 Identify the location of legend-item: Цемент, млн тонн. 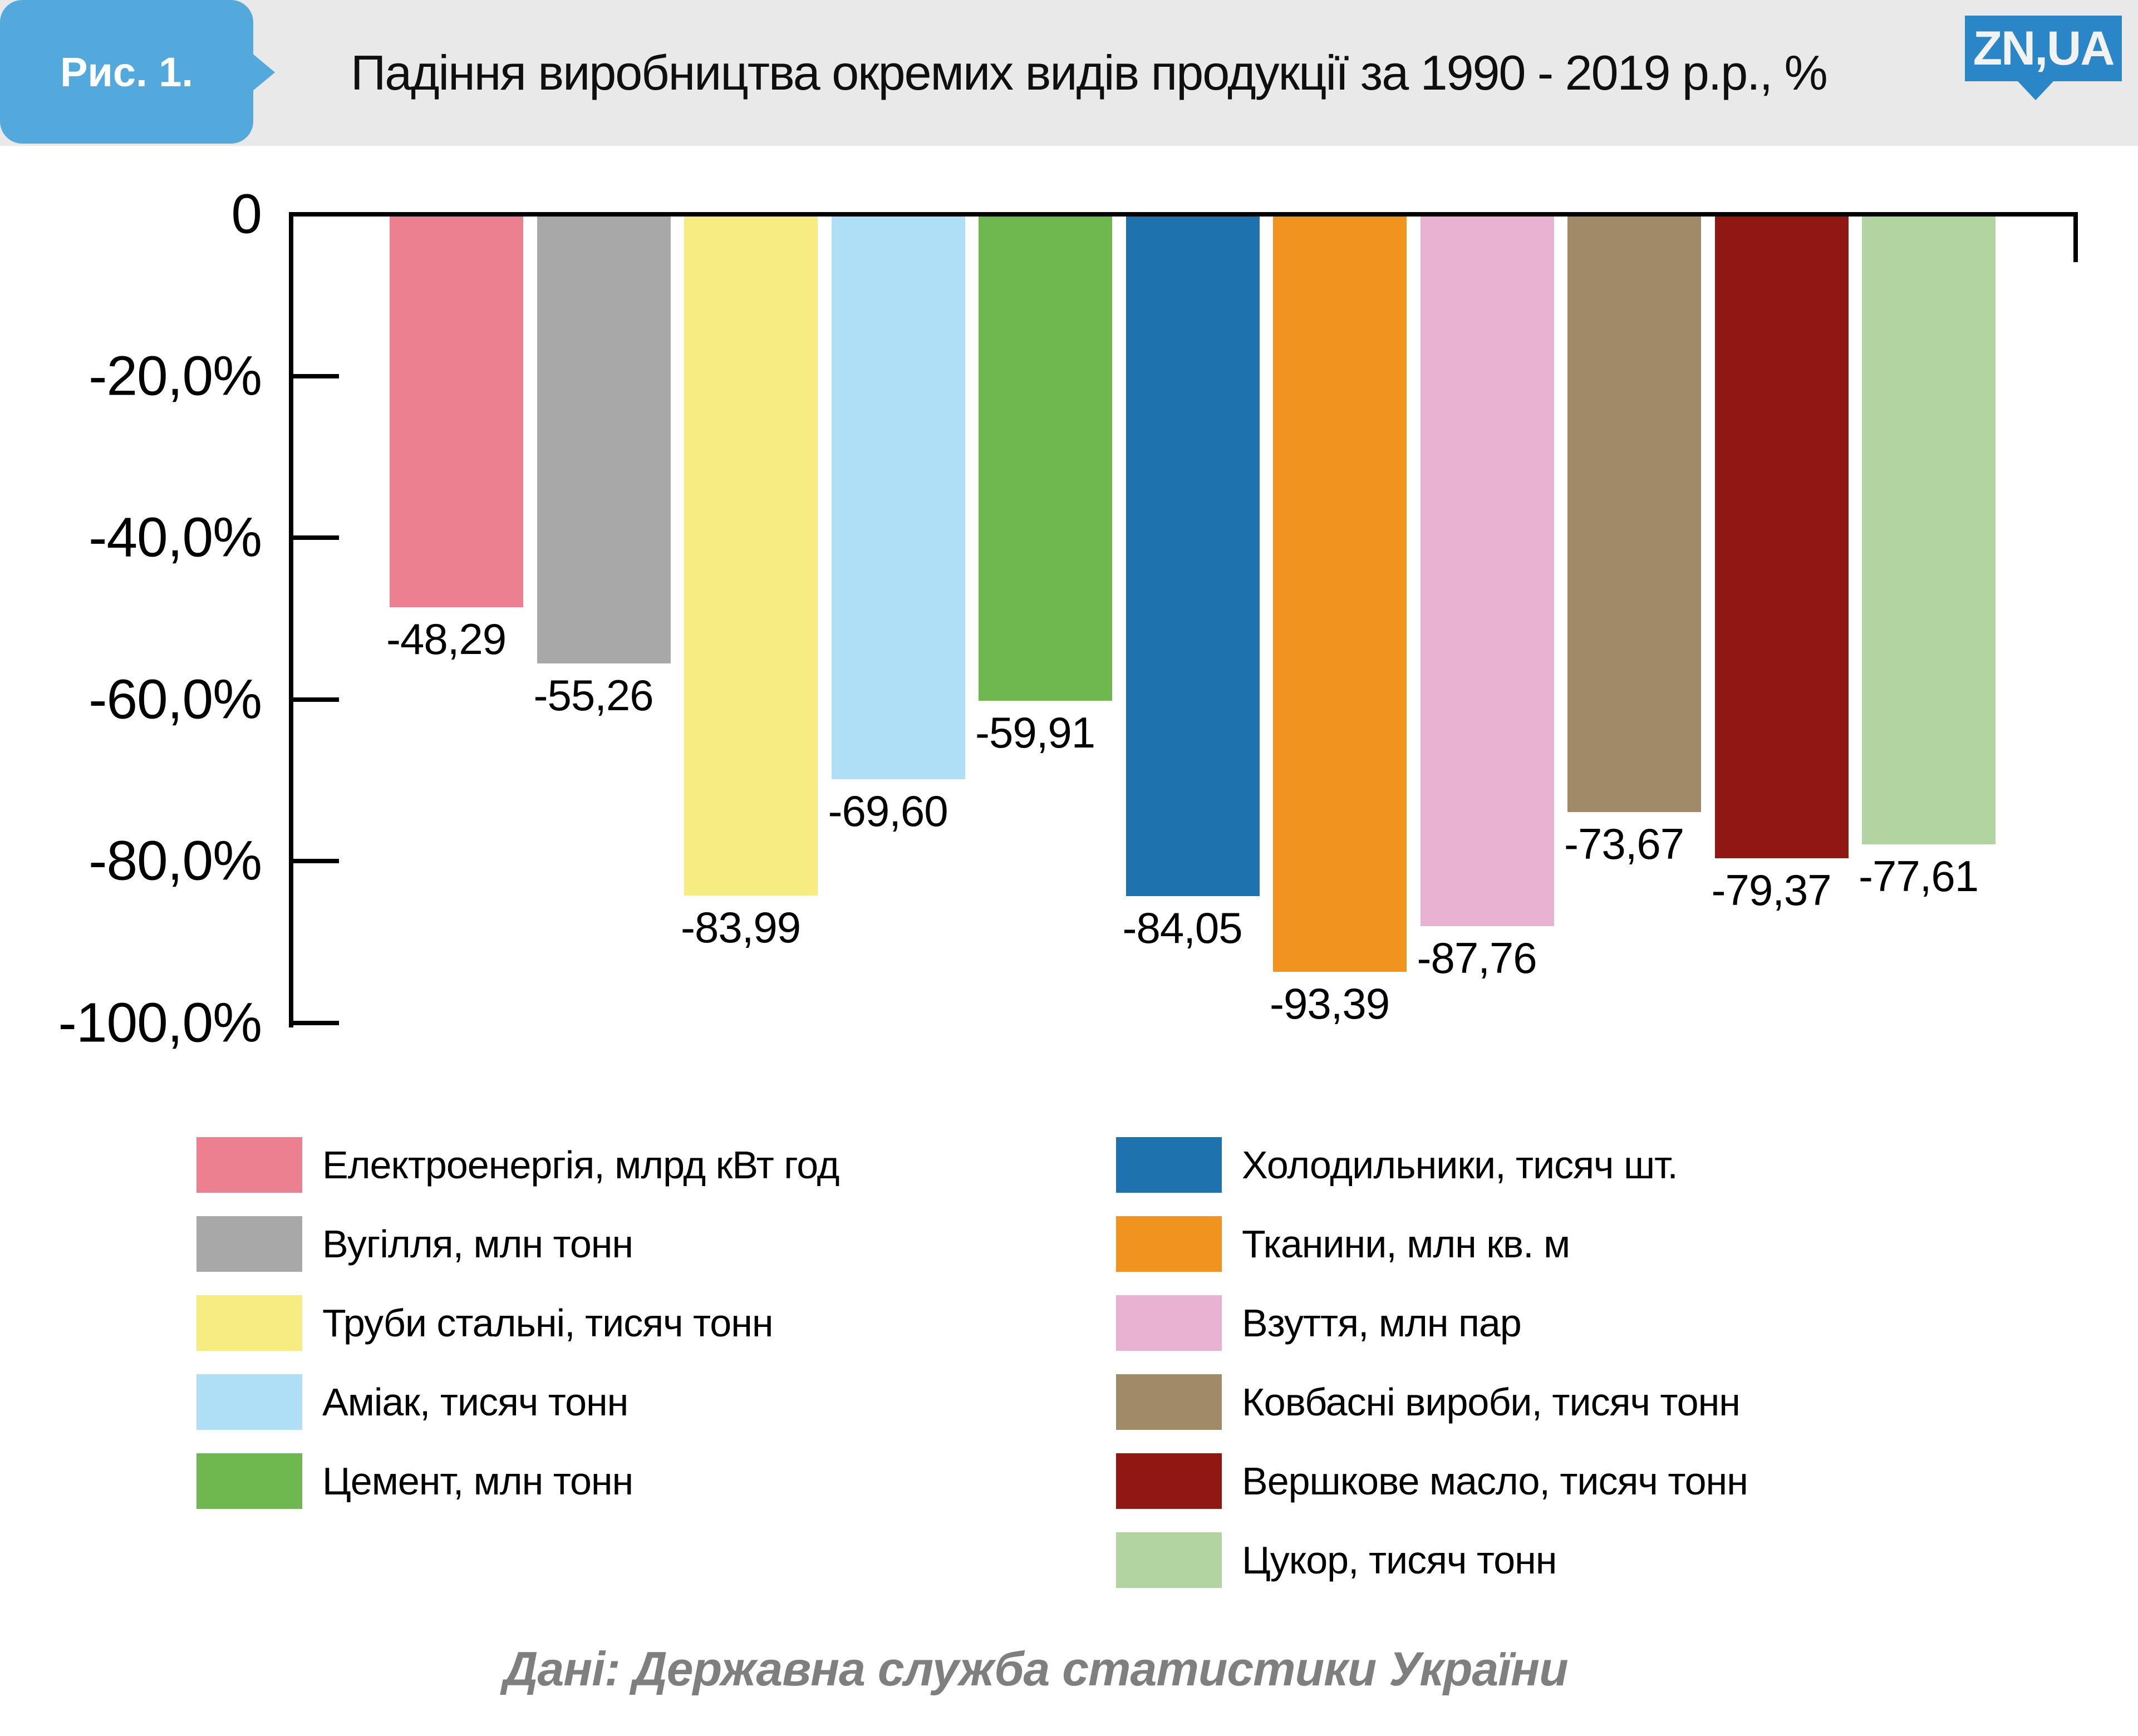
(414, 1481).